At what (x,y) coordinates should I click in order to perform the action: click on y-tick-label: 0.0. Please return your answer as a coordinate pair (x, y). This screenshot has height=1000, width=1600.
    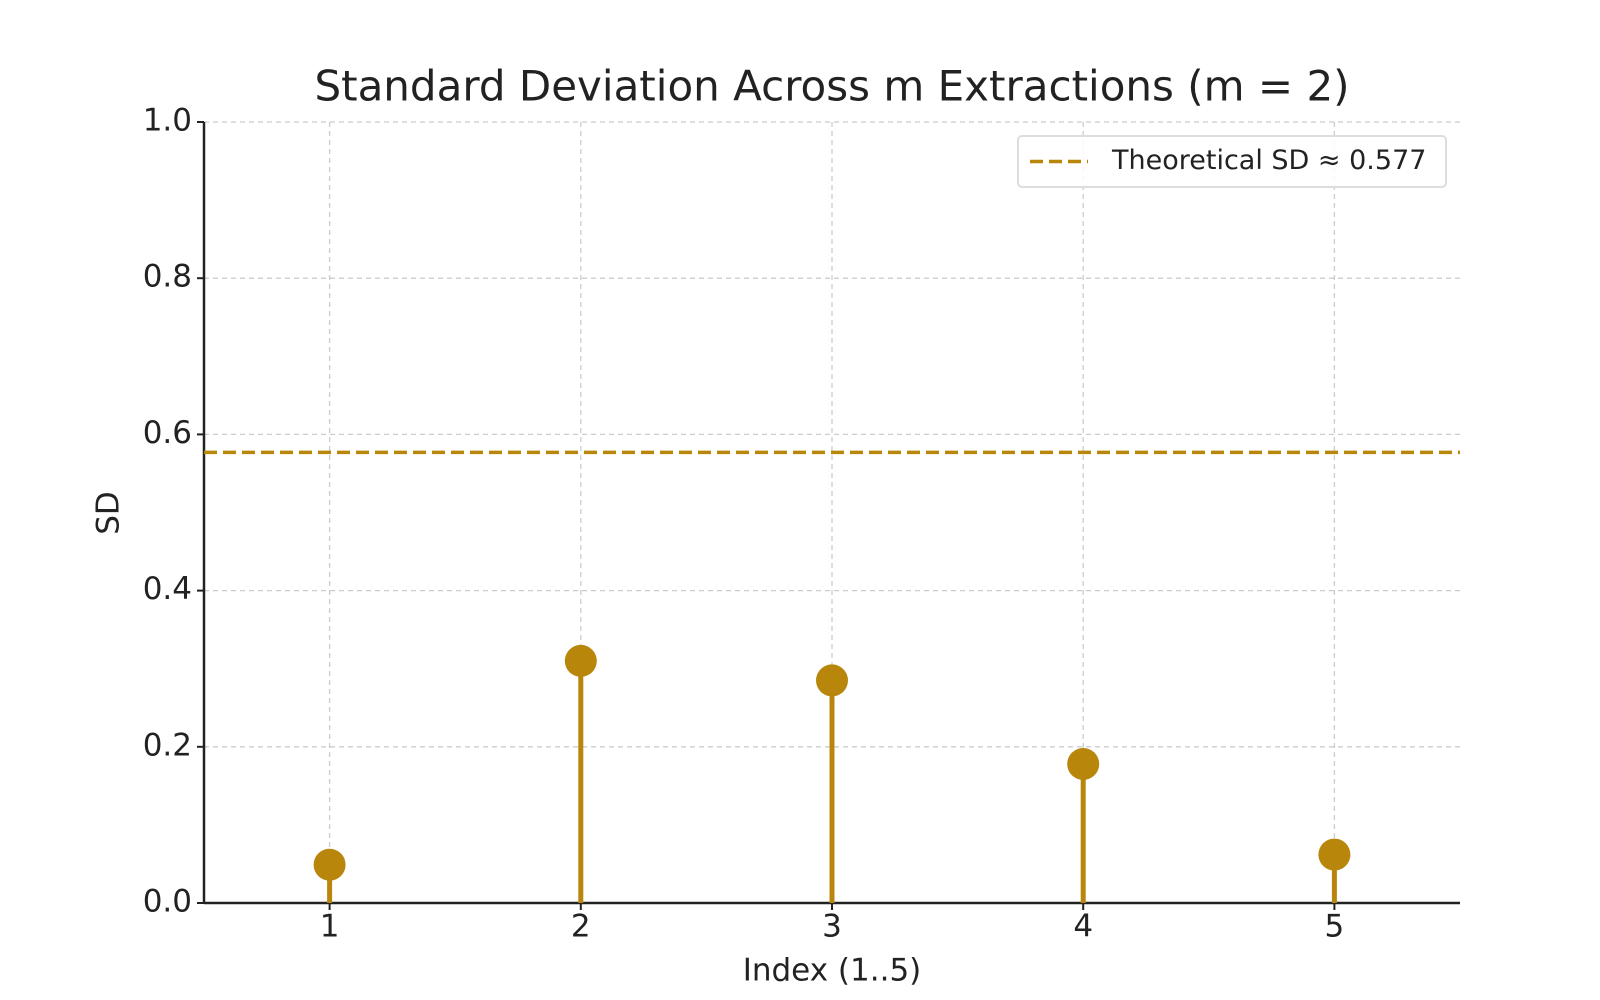
    Looking at the image, I should click on (167, 902).